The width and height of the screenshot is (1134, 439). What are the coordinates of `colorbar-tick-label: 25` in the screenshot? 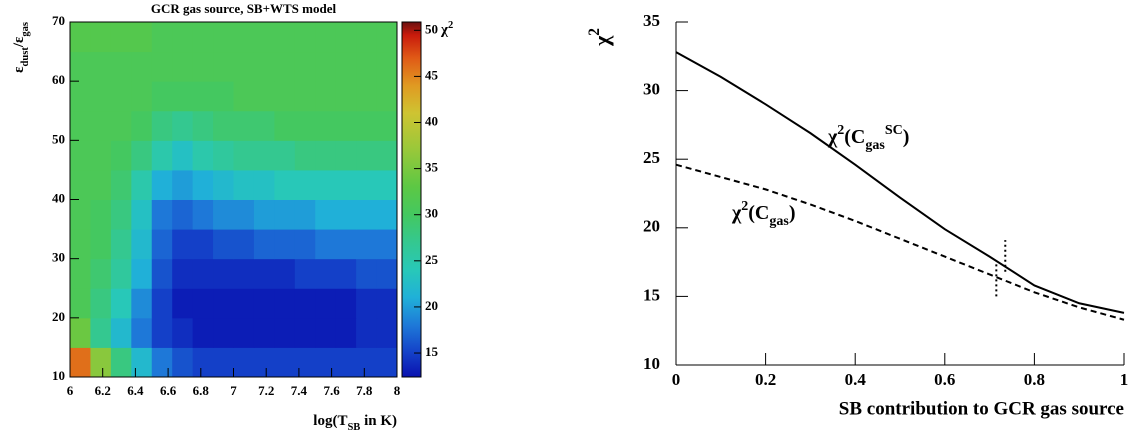 It's located at (432, 259).